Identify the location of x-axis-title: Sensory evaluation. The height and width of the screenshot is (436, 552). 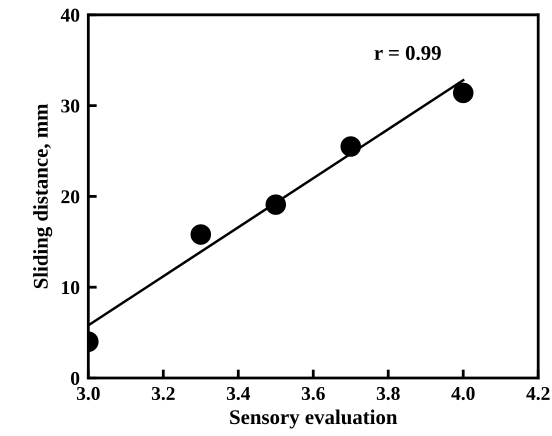
(314, 419).